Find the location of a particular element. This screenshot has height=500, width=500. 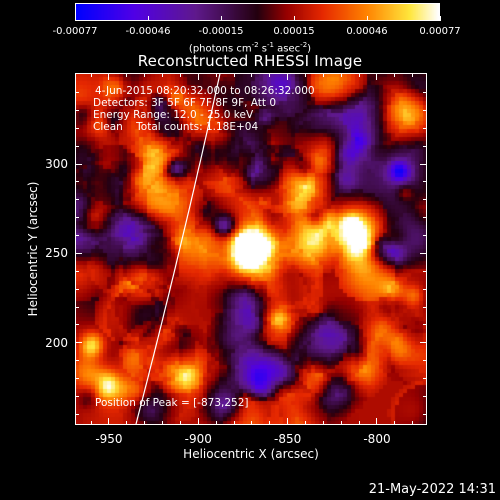

info-clean-counts: Clean Total counts: 1.18E+04 is located at coordinates (176, 127).